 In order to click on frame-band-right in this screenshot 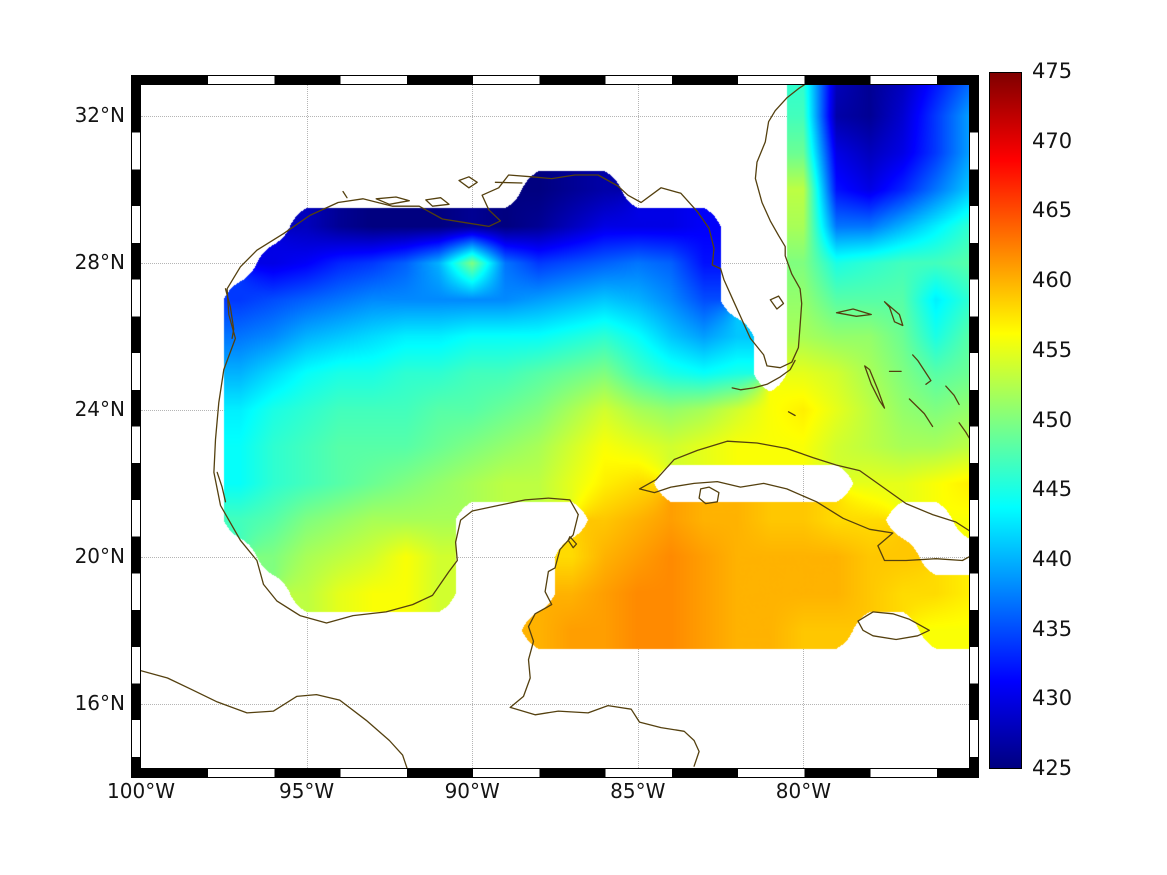, I will do `click(974, 426)`.